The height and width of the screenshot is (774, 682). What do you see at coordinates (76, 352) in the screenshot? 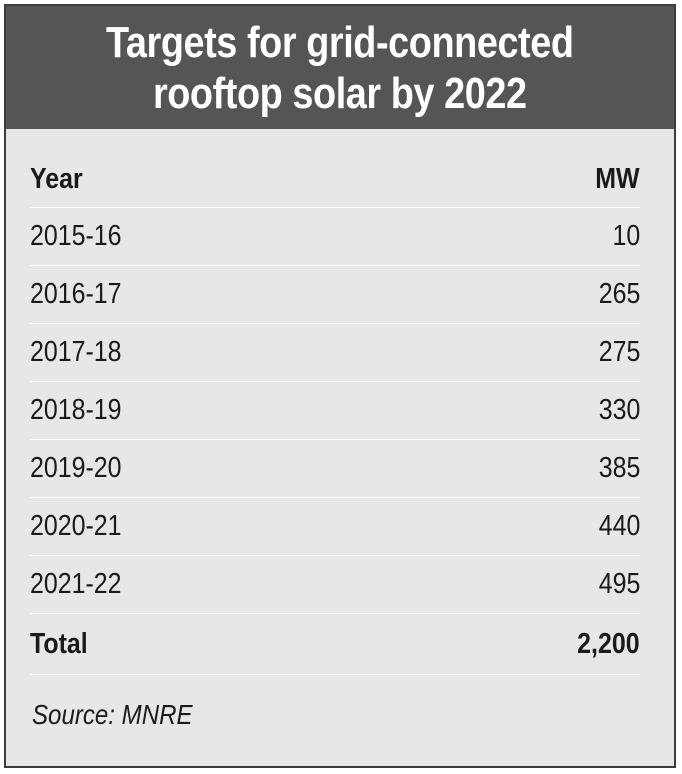
I see `year-cell: 2017-18` at bounding box center [76, 352].